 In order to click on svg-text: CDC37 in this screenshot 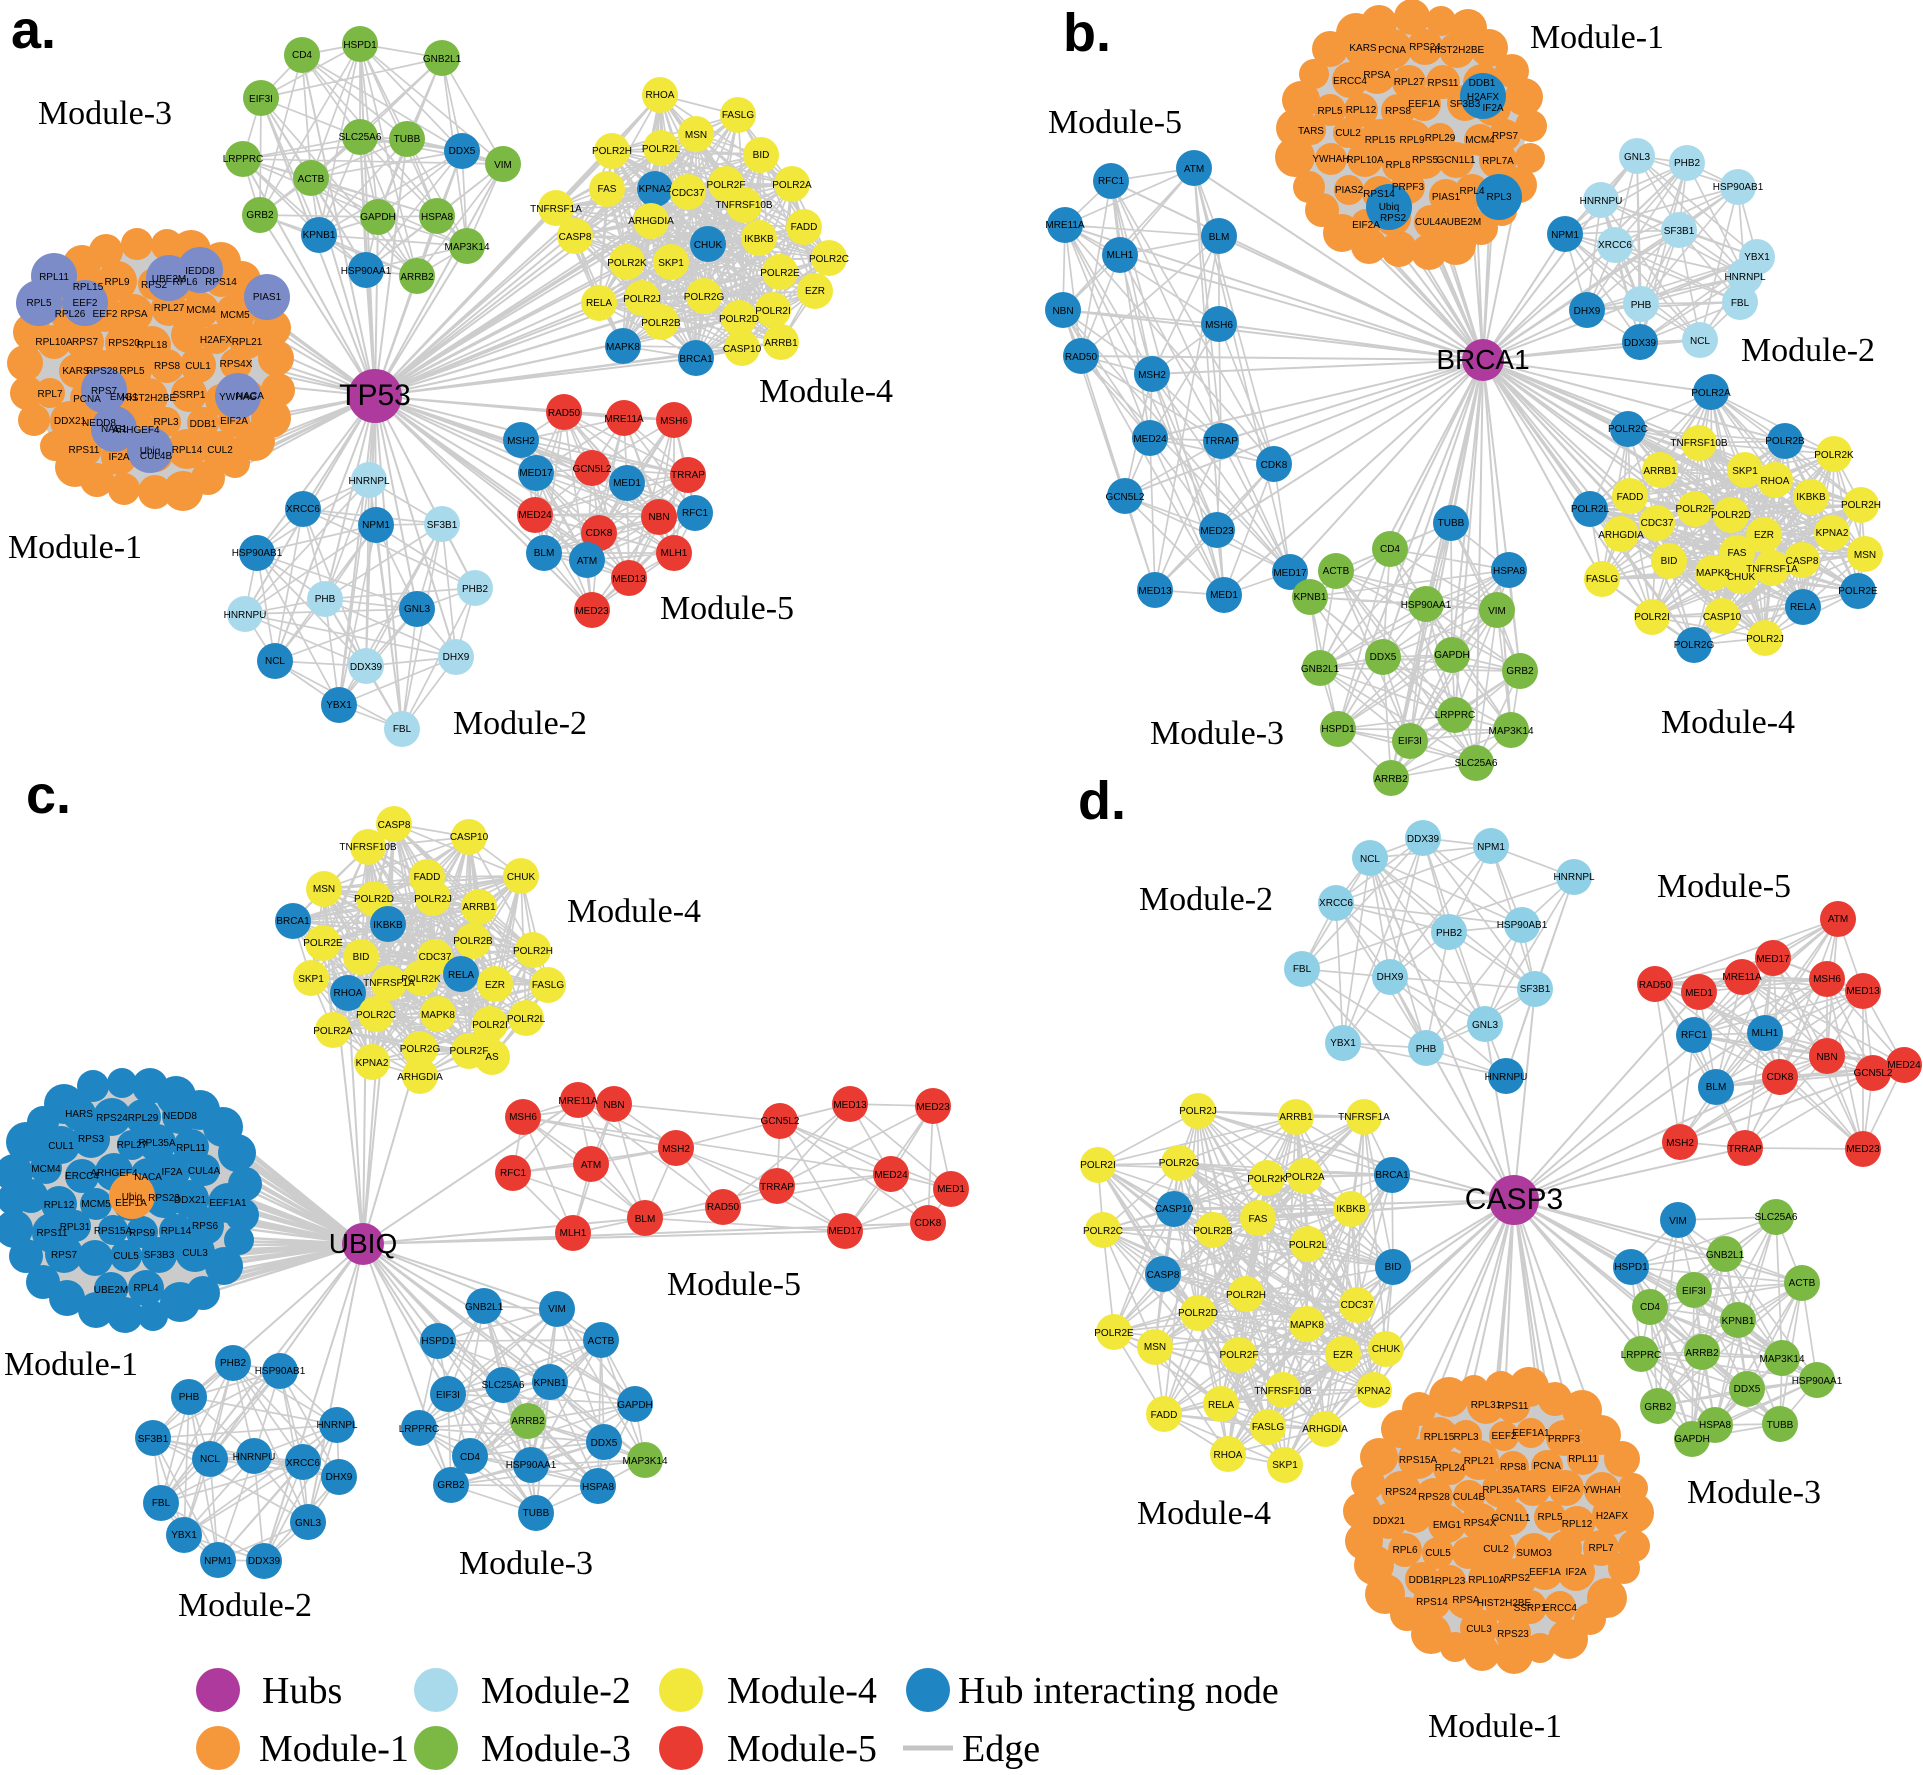, I will do `click(435, 957)`.